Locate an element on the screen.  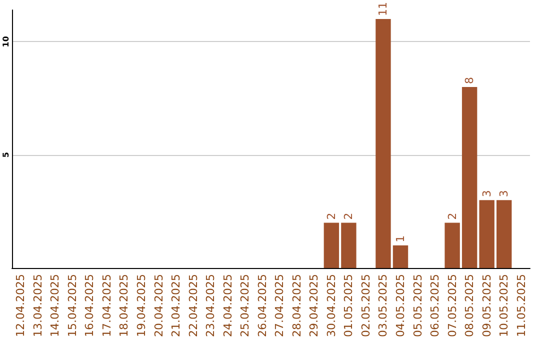
x-tick-label: 26.04.2025 is located at coordinates (262, 306).